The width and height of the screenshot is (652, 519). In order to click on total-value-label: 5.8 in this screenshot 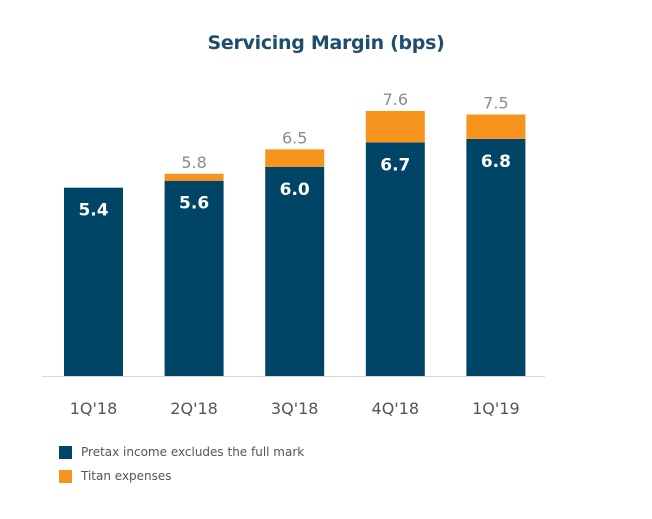, I will do `click(193, 162)`.